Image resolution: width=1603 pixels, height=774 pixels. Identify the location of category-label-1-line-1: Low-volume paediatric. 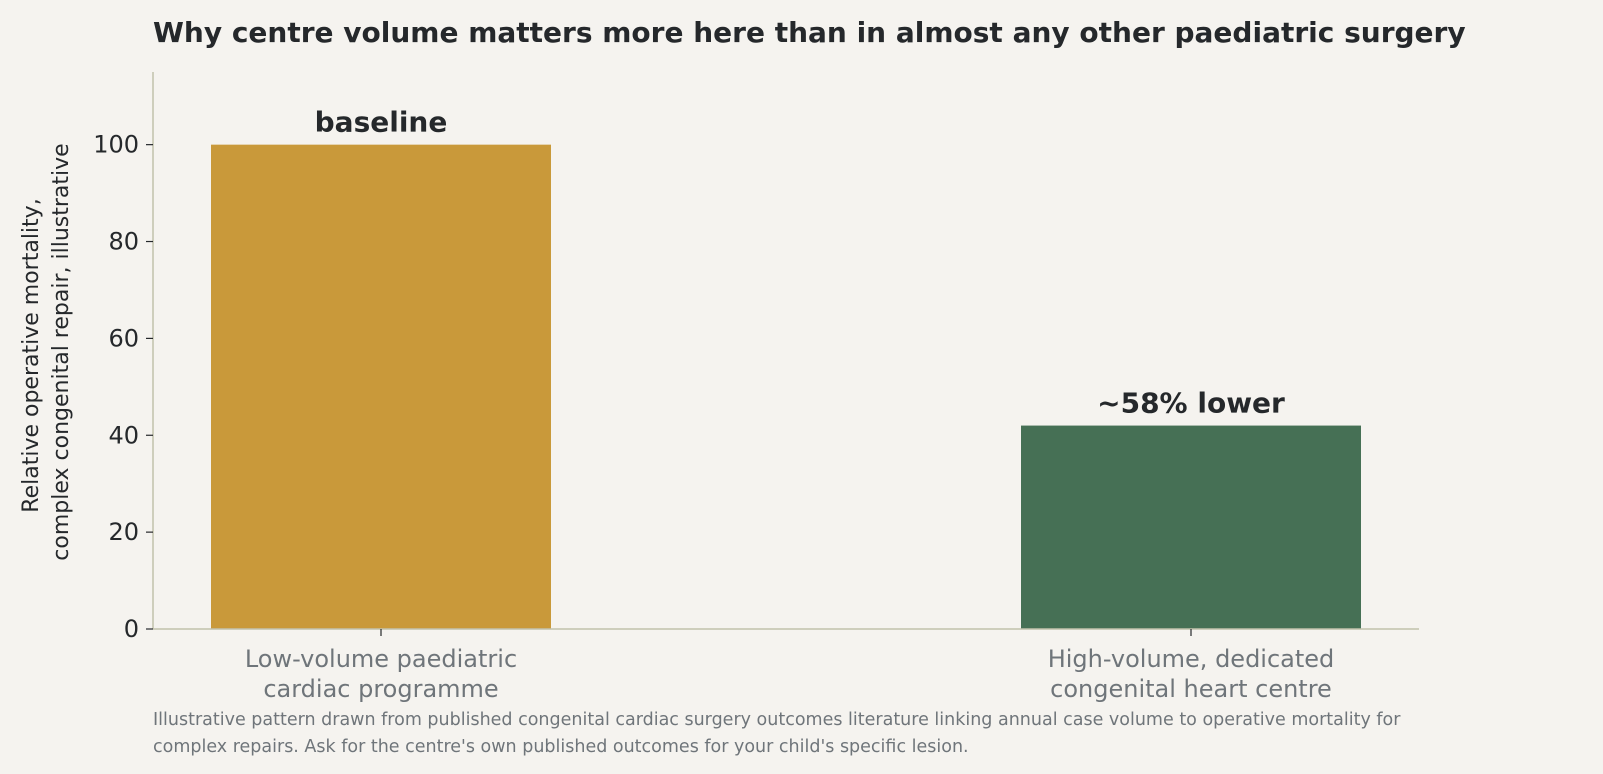
(381, 659).